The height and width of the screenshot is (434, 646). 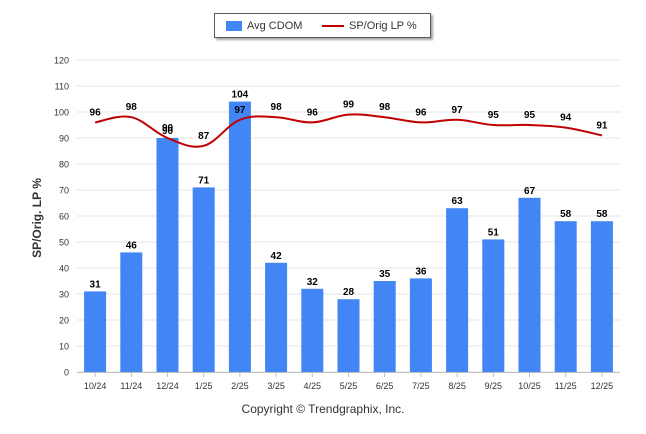 I want to click on y-tick-label: 10, so click(x=64, y=347).